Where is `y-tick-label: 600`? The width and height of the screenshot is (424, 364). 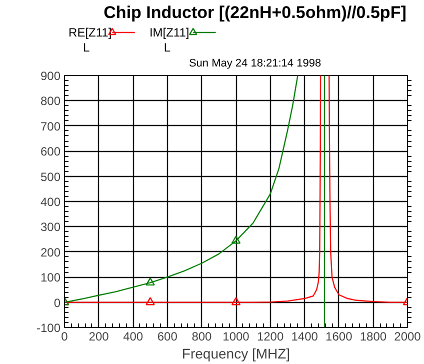
y-tick-label: 600 is located at coordinates (50, 151).